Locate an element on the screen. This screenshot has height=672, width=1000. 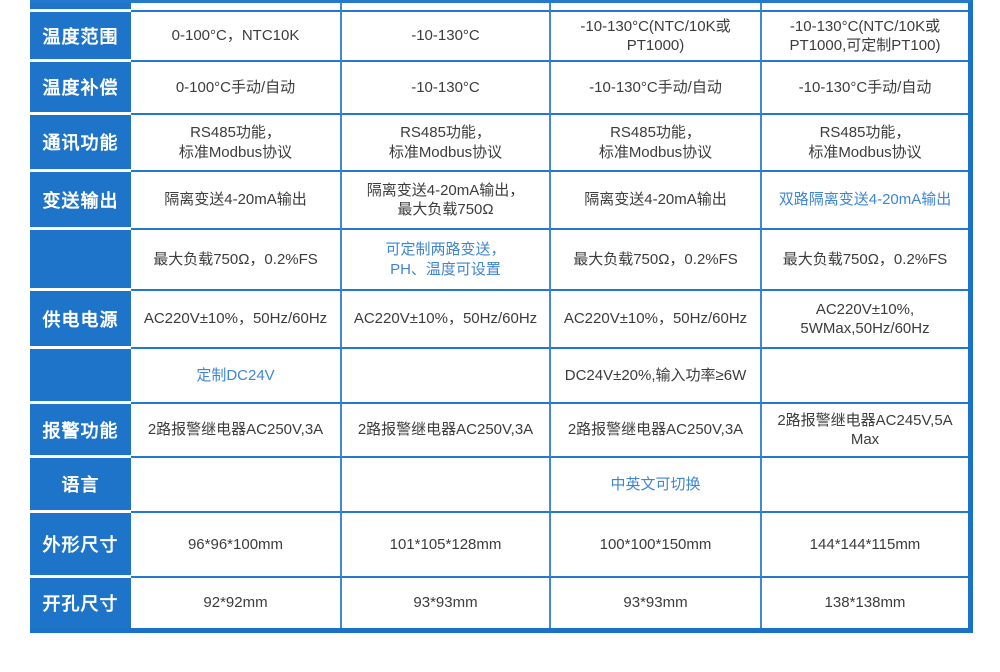
spec-cell: 96*96*100mm is located at coordinates (236, 545).